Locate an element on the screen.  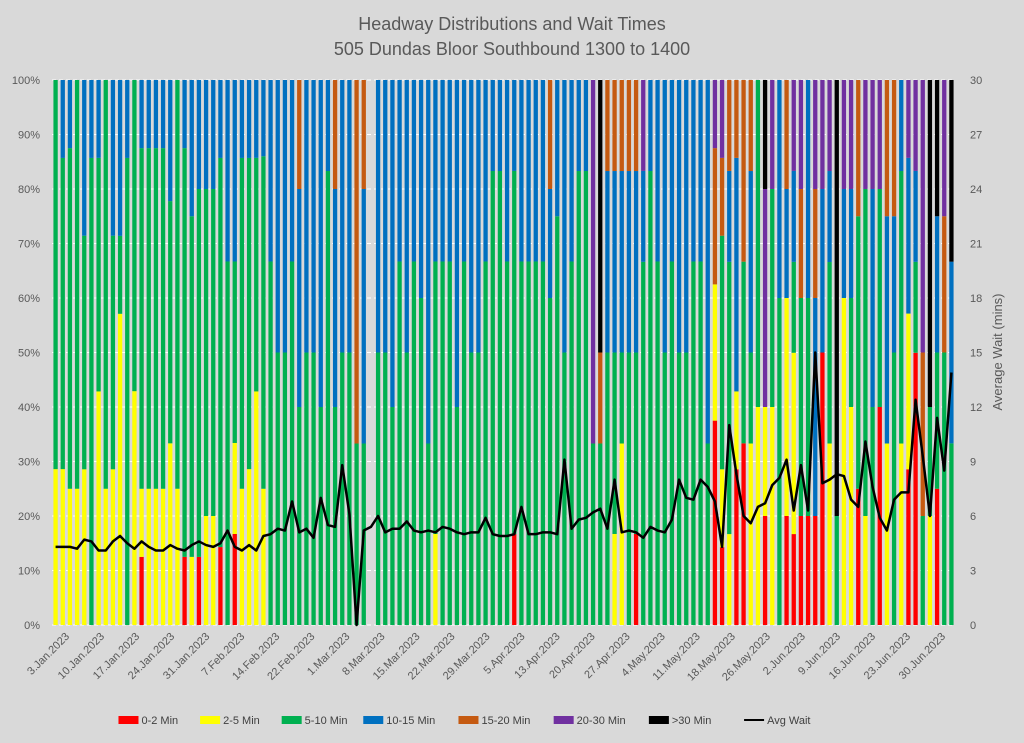
legend-label: >30 Min is located at coordinates (691, 721).